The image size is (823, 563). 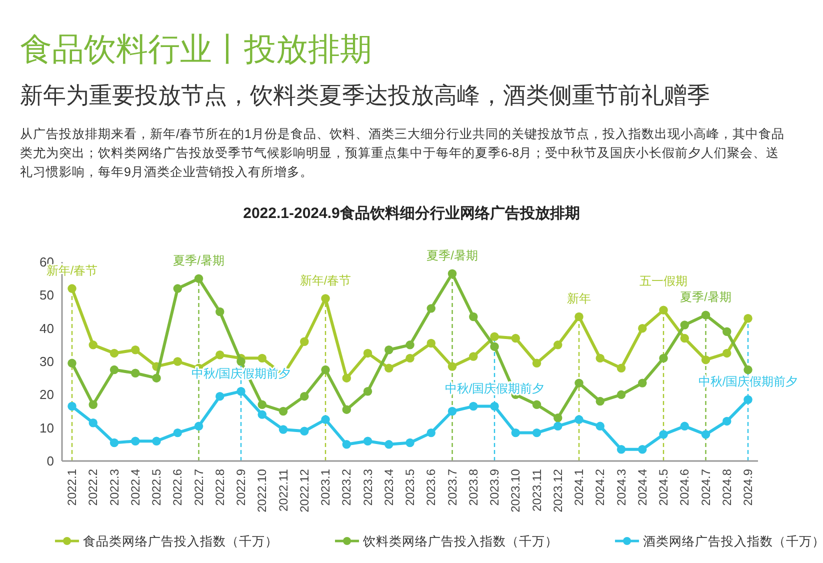 What do you see at coordinates (365, 95) in the screenshot?
I see `text: 新年为重要投放节点，饮料类夏季达投放高峰，酒类侧重节前礼赠季` at bounding box center [365, 95].